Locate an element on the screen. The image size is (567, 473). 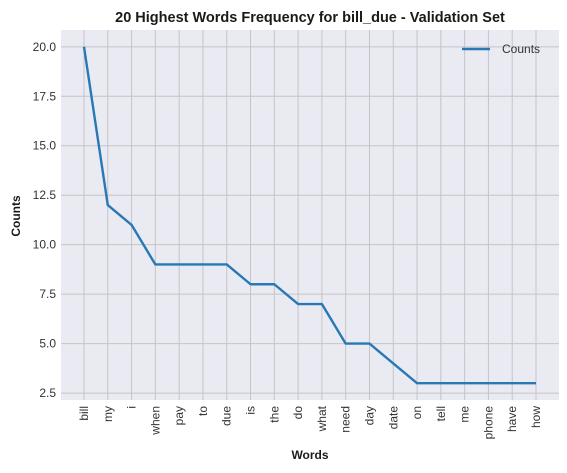
x-tick-label: phone is located at coordinates (488, 423).